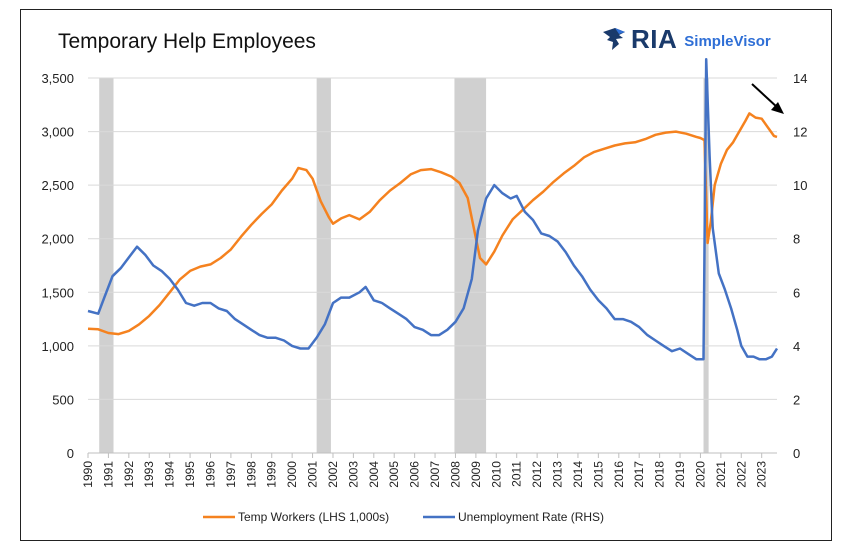  What do you see at coordinates (57, 292) in the screenshot?
I see `left-axis-tick-label: 1,500` at bounding box center [57, 292].